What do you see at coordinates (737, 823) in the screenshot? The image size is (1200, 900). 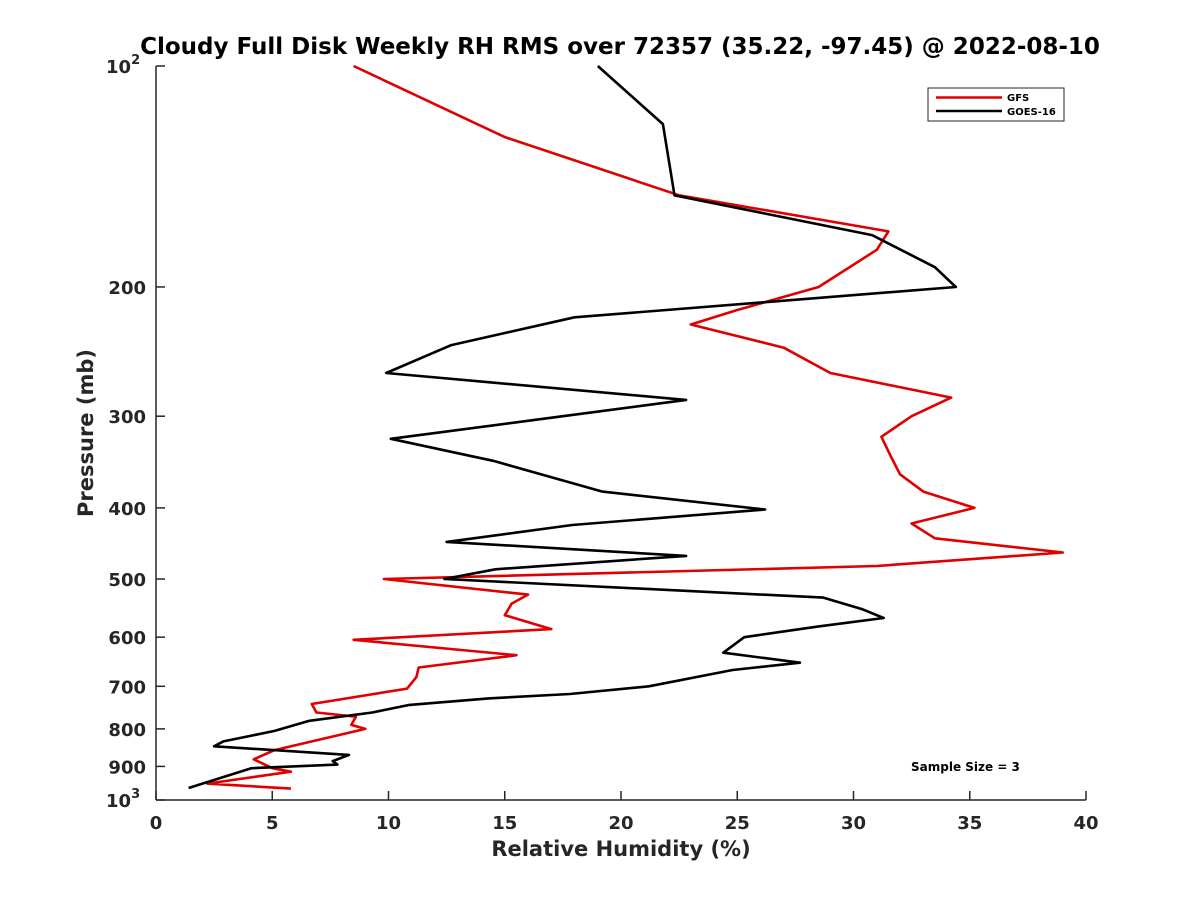 I see `x-tick-label: 25` at bounding box center [737, 823].